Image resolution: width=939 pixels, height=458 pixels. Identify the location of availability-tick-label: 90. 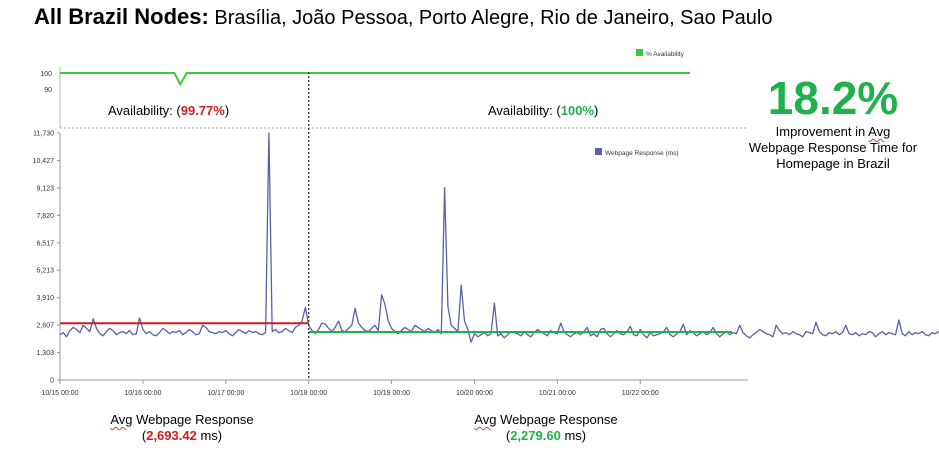
(48, 90).